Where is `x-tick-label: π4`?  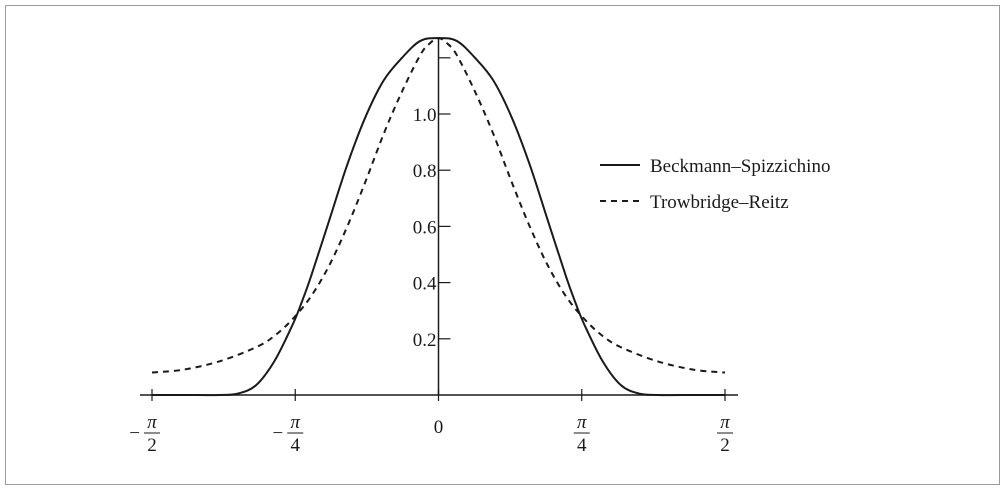
x-tick-label: π4 is located at coordinates (581, 434).